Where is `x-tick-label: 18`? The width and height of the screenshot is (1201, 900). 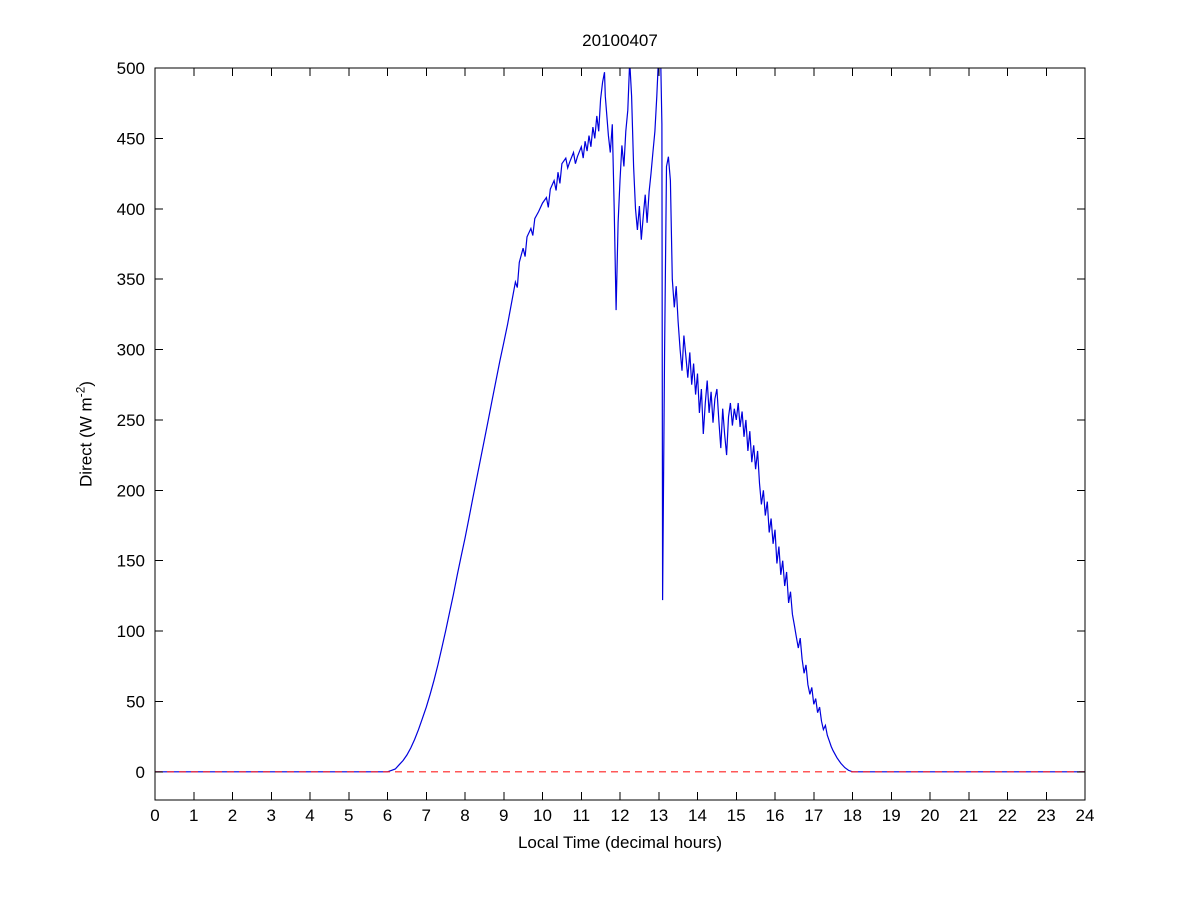
x-tick-label: 18 is located at coordinates (852, 815).